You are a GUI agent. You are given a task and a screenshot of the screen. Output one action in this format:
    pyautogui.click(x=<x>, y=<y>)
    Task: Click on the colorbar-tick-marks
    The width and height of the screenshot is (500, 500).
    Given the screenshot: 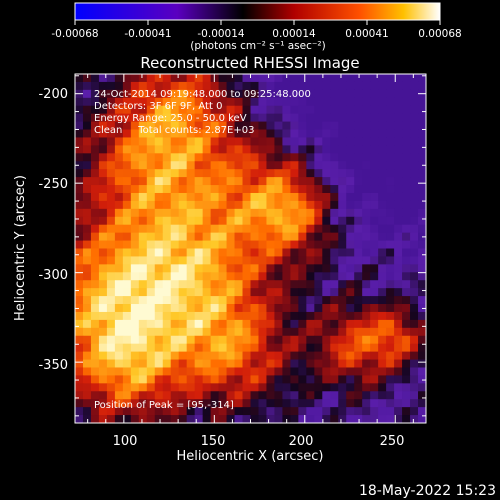 What is the action you would take?
    pyautogui.click(x=257, y=22)
    